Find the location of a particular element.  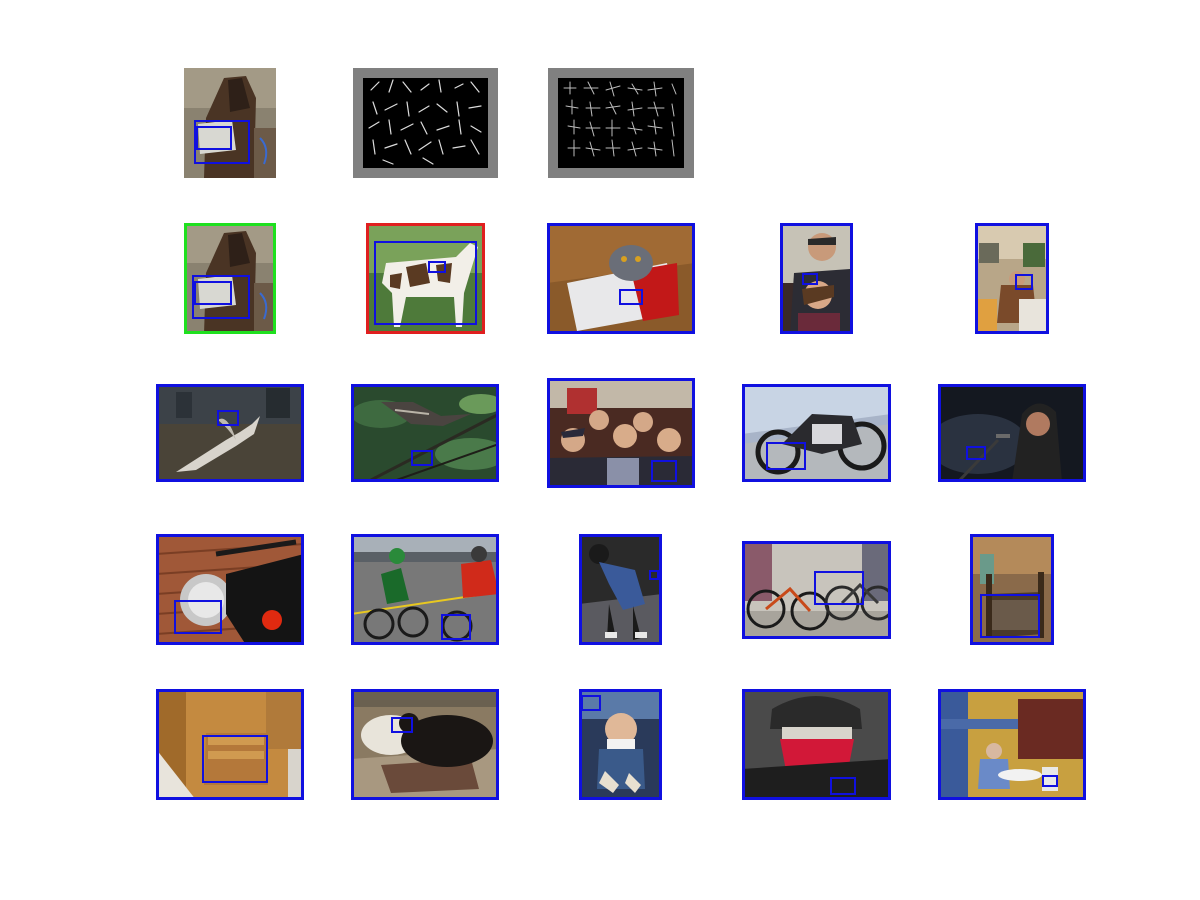

person-red-mask-scene is located at coordinates (816, 744).